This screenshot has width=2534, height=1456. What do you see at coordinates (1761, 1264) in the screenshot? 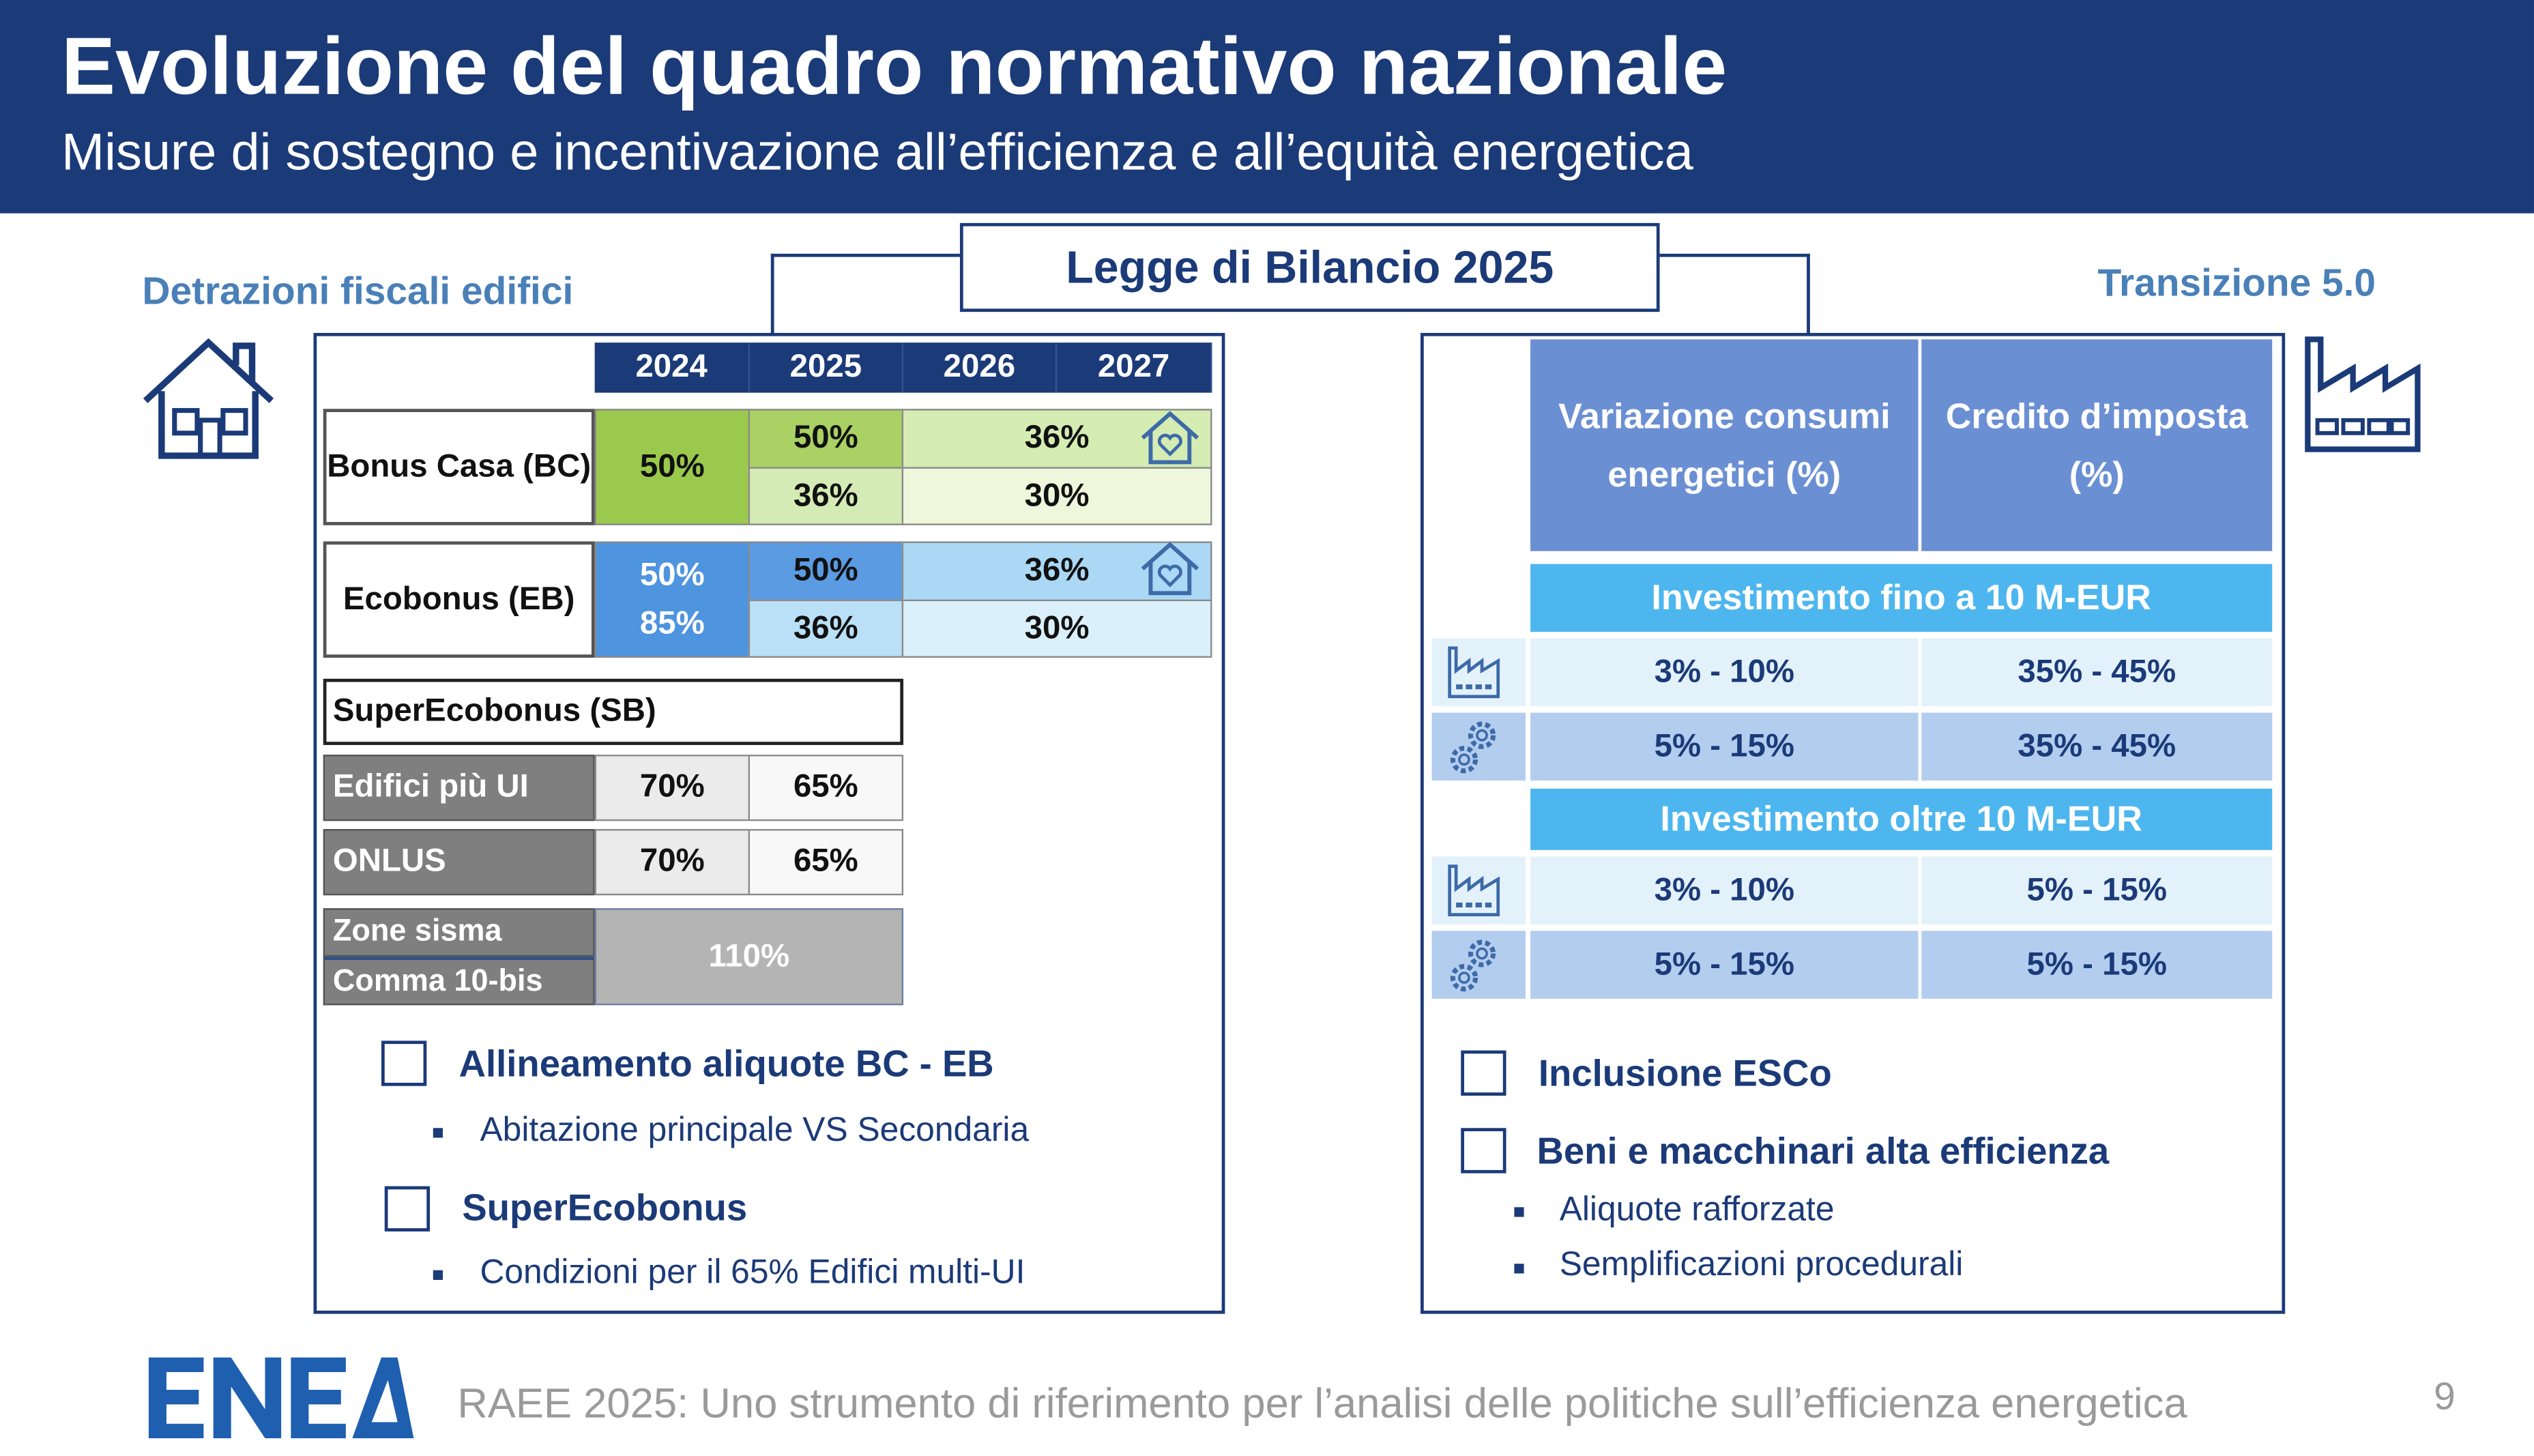
I see `bullet-text: Semplificazioni procedurali` at bounding box center [1761, 1264].